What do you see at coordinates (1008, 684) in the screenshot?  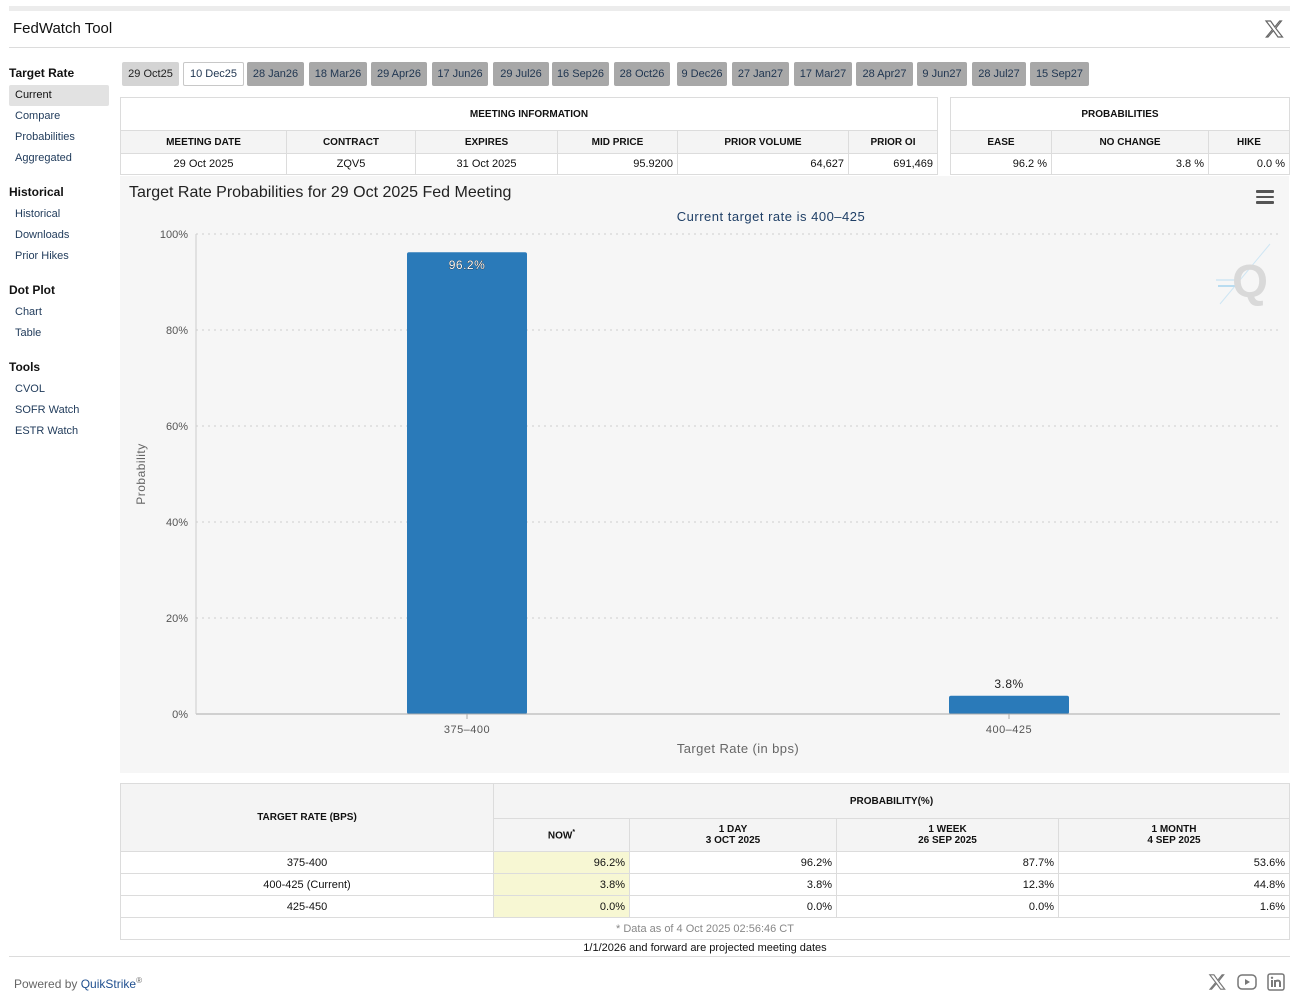 I see `bar-data-label: 3.8%` at bounding box center [1008, 684].